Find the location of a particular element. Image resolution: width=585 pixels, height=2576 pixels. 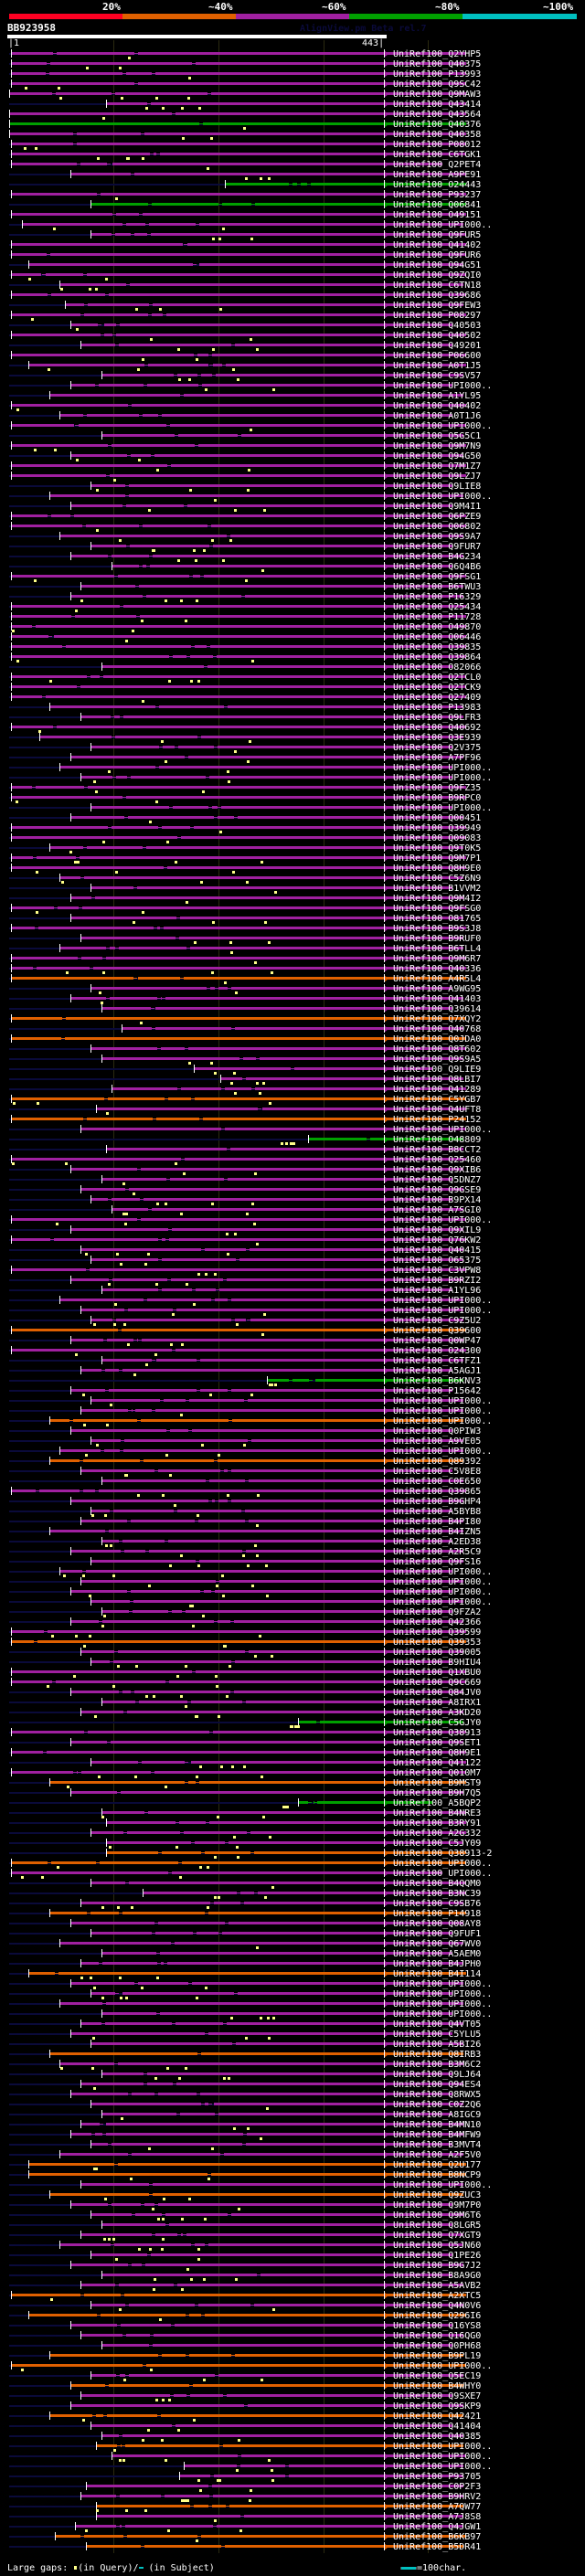

alignment-row: UniRef100_Q4VT05 is located at coordinates (293, 2024).